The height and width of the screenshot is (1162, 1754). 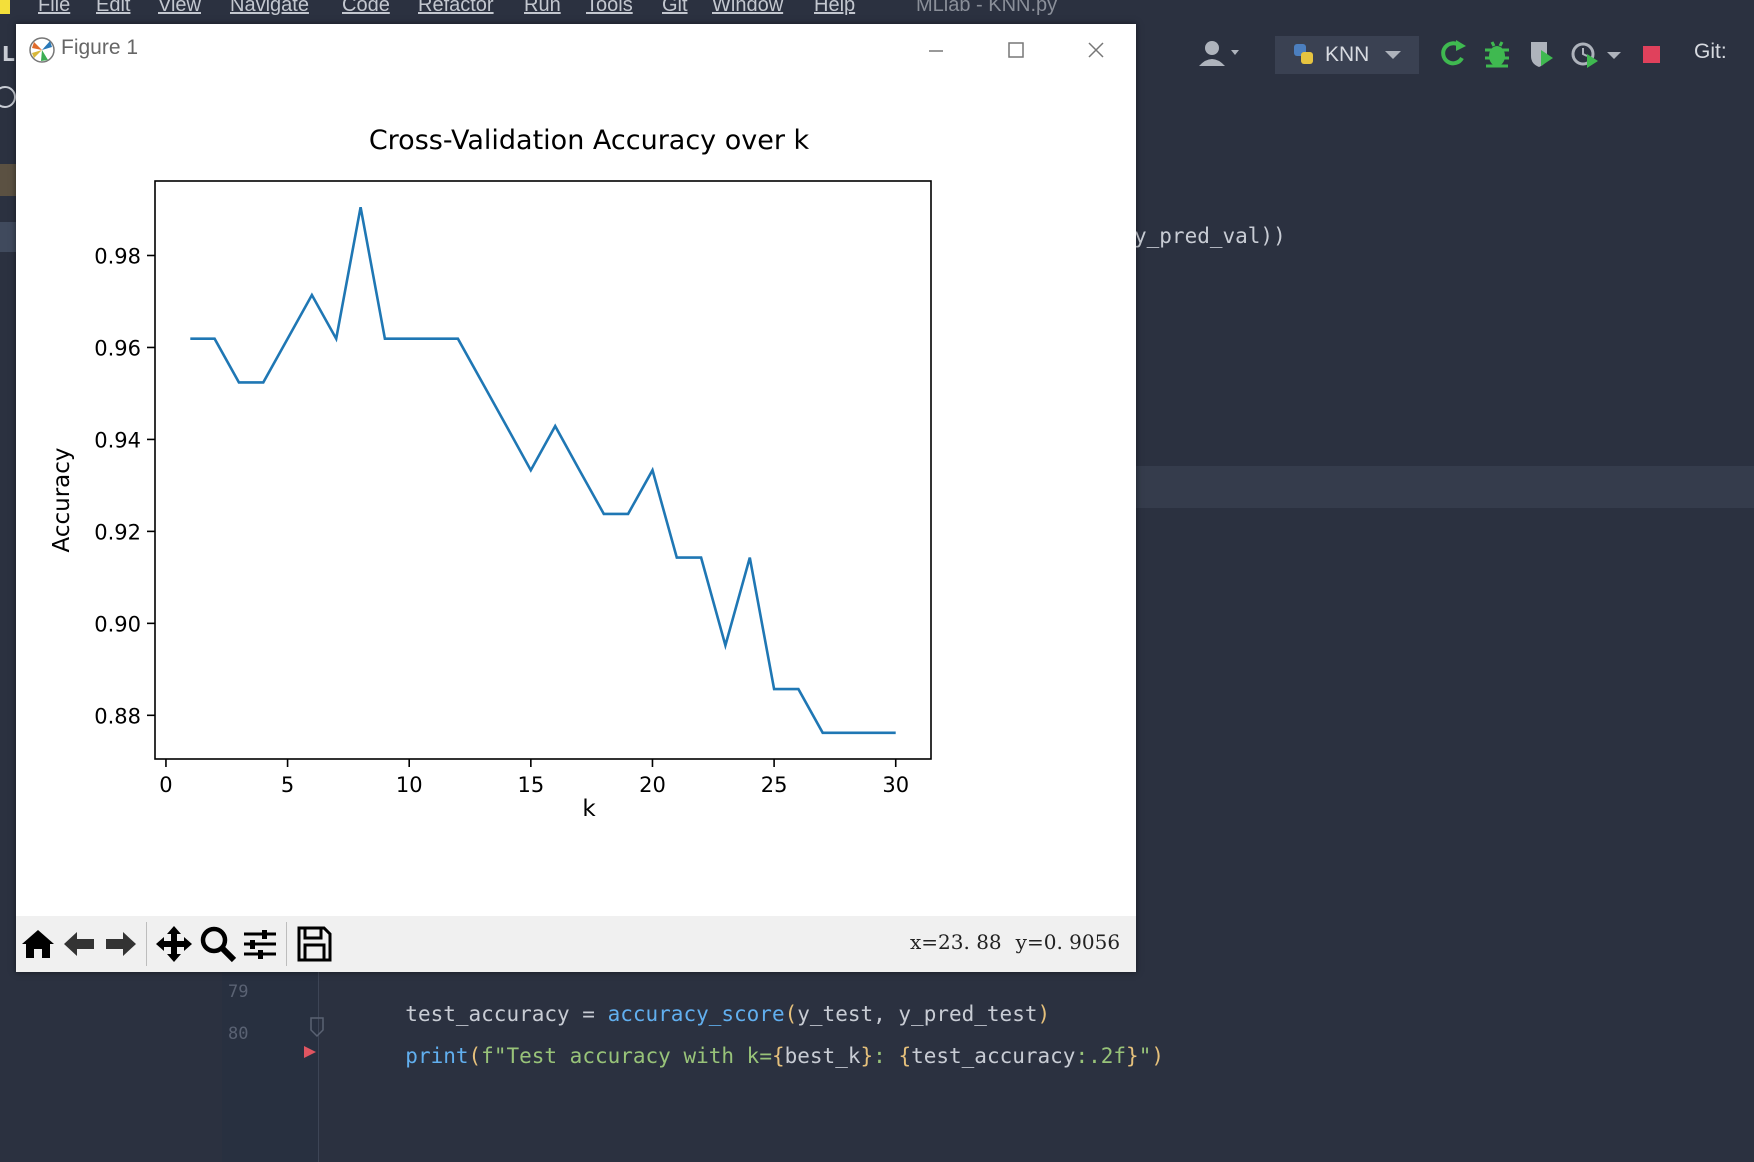 I want to click on ide-toolbar, so click(x=1444, y=65).